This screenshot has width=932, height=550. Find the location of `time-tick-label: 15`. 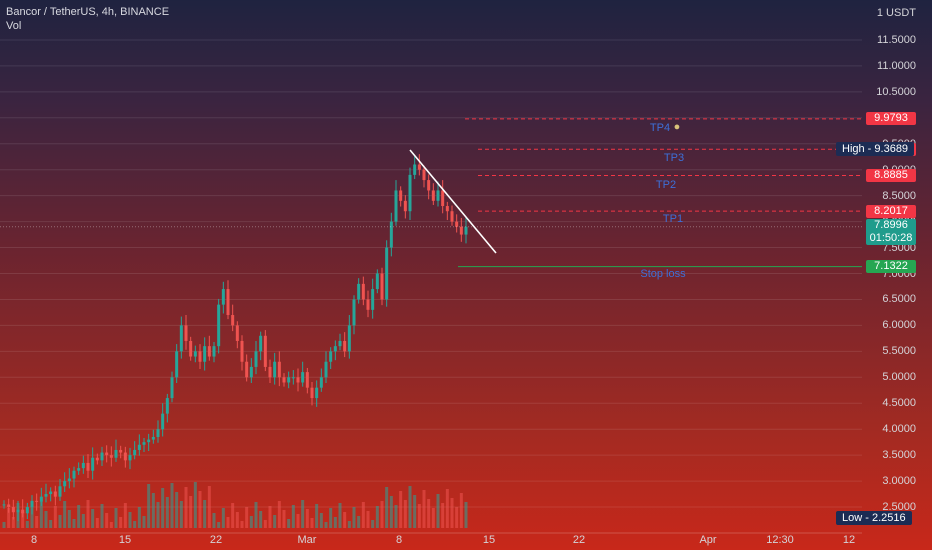

time-tick-label: 15 is located at coordinates (489, 540).